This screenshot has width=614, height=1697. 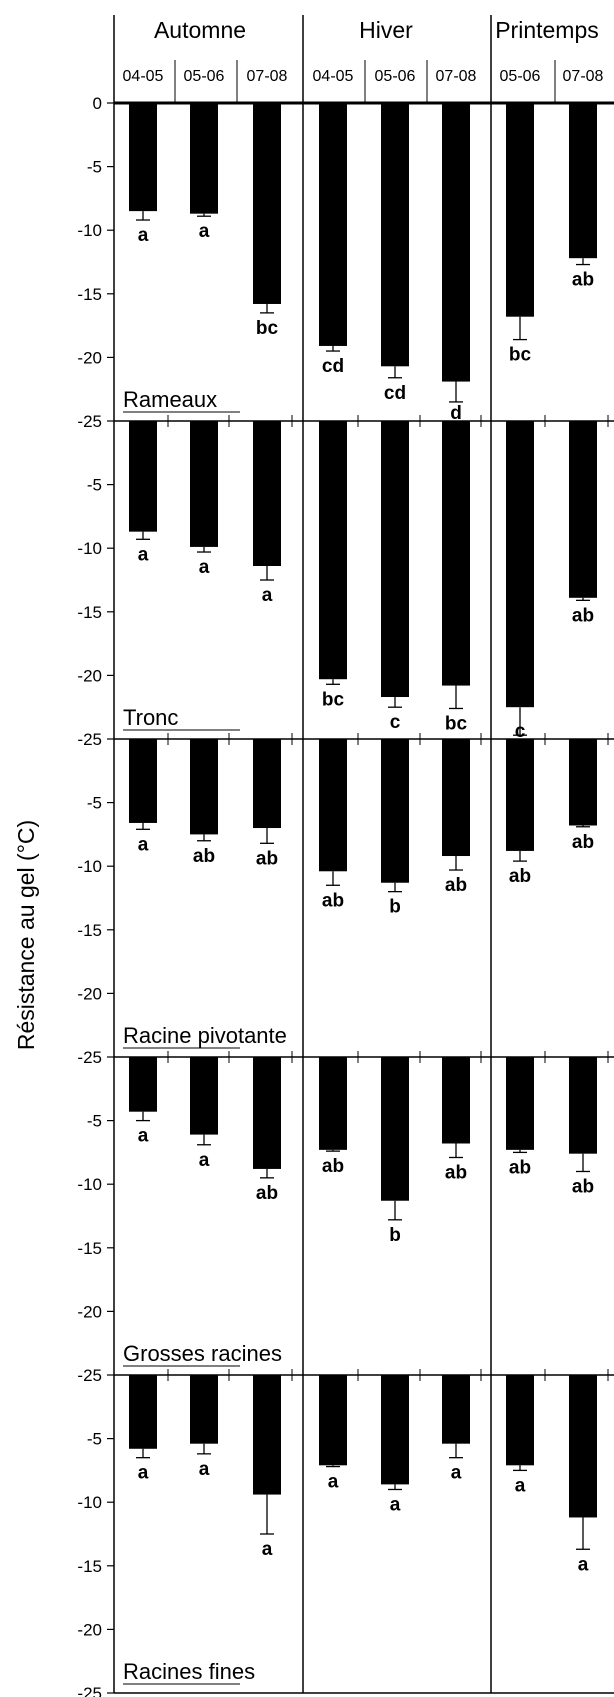 I want to click on significance-letter: b, so click(x=395, y=1235).